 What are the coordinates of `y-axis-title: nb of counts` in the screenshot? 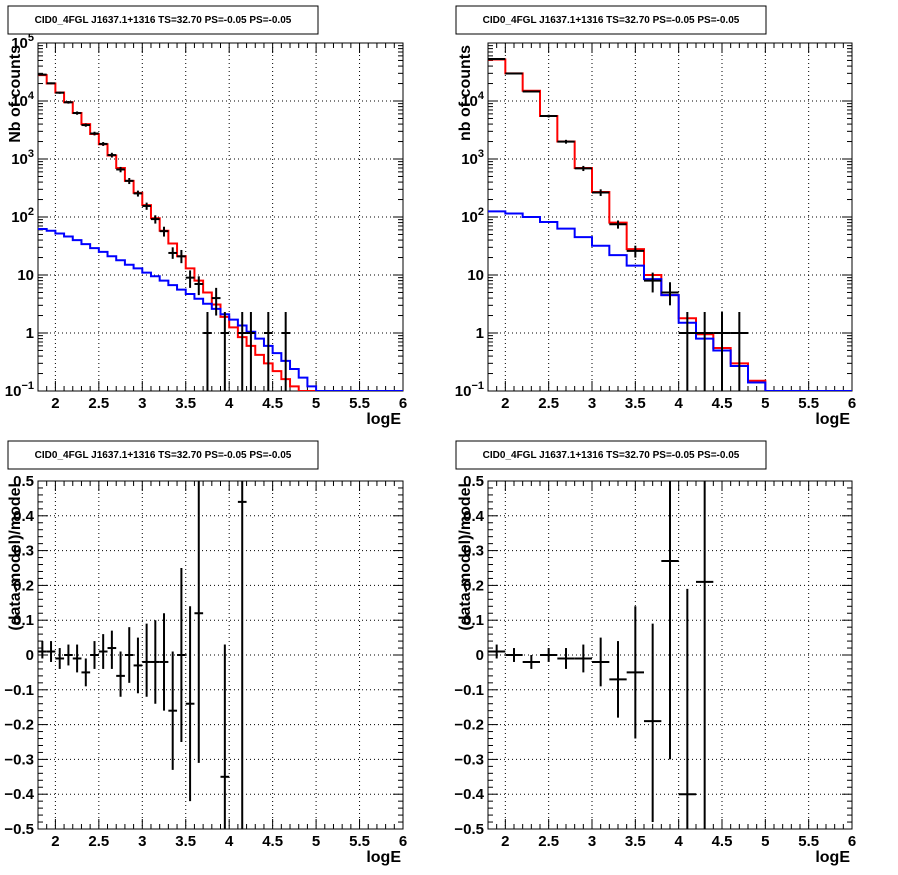 It's located at (465, 93).